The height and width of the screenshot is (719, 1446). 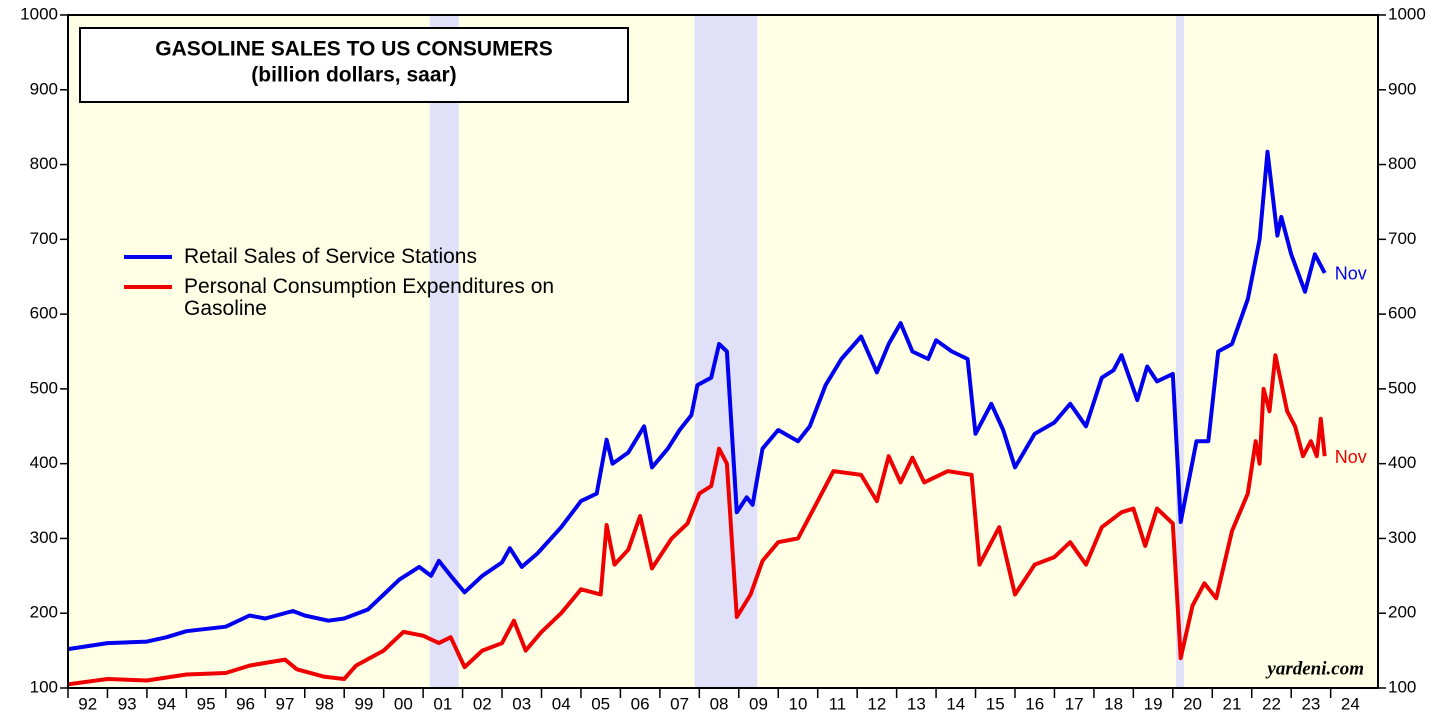 What do you see at coordinates (44, 612) in the screenshot?
I see `y-tick-label: 200` at bounding box center [44, 612].